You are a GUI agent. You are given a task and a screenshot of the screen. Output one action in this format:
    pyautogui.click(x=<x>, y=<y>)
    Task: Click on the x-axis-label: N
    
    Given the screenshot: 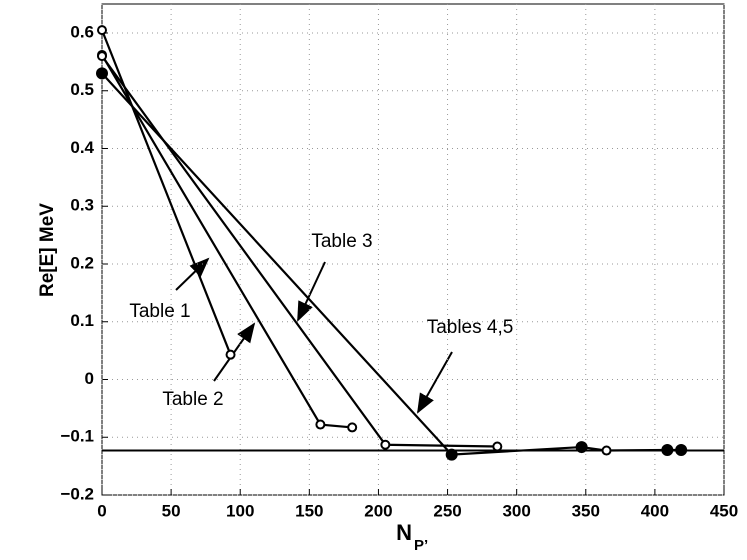 What is the action you would take?
    pyautogui.click(x=404, y=532)
    